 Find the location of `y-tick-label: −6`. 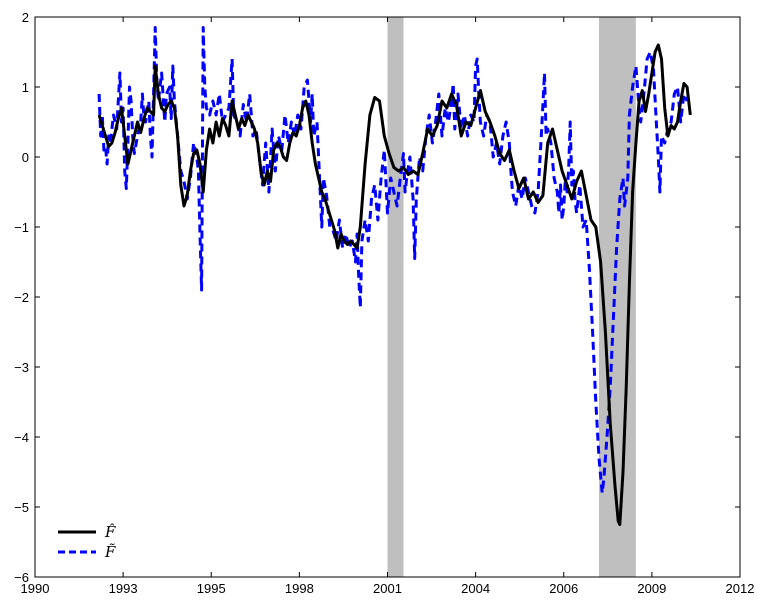

y-tick-label: −6 is located at coordinates (21, 577).